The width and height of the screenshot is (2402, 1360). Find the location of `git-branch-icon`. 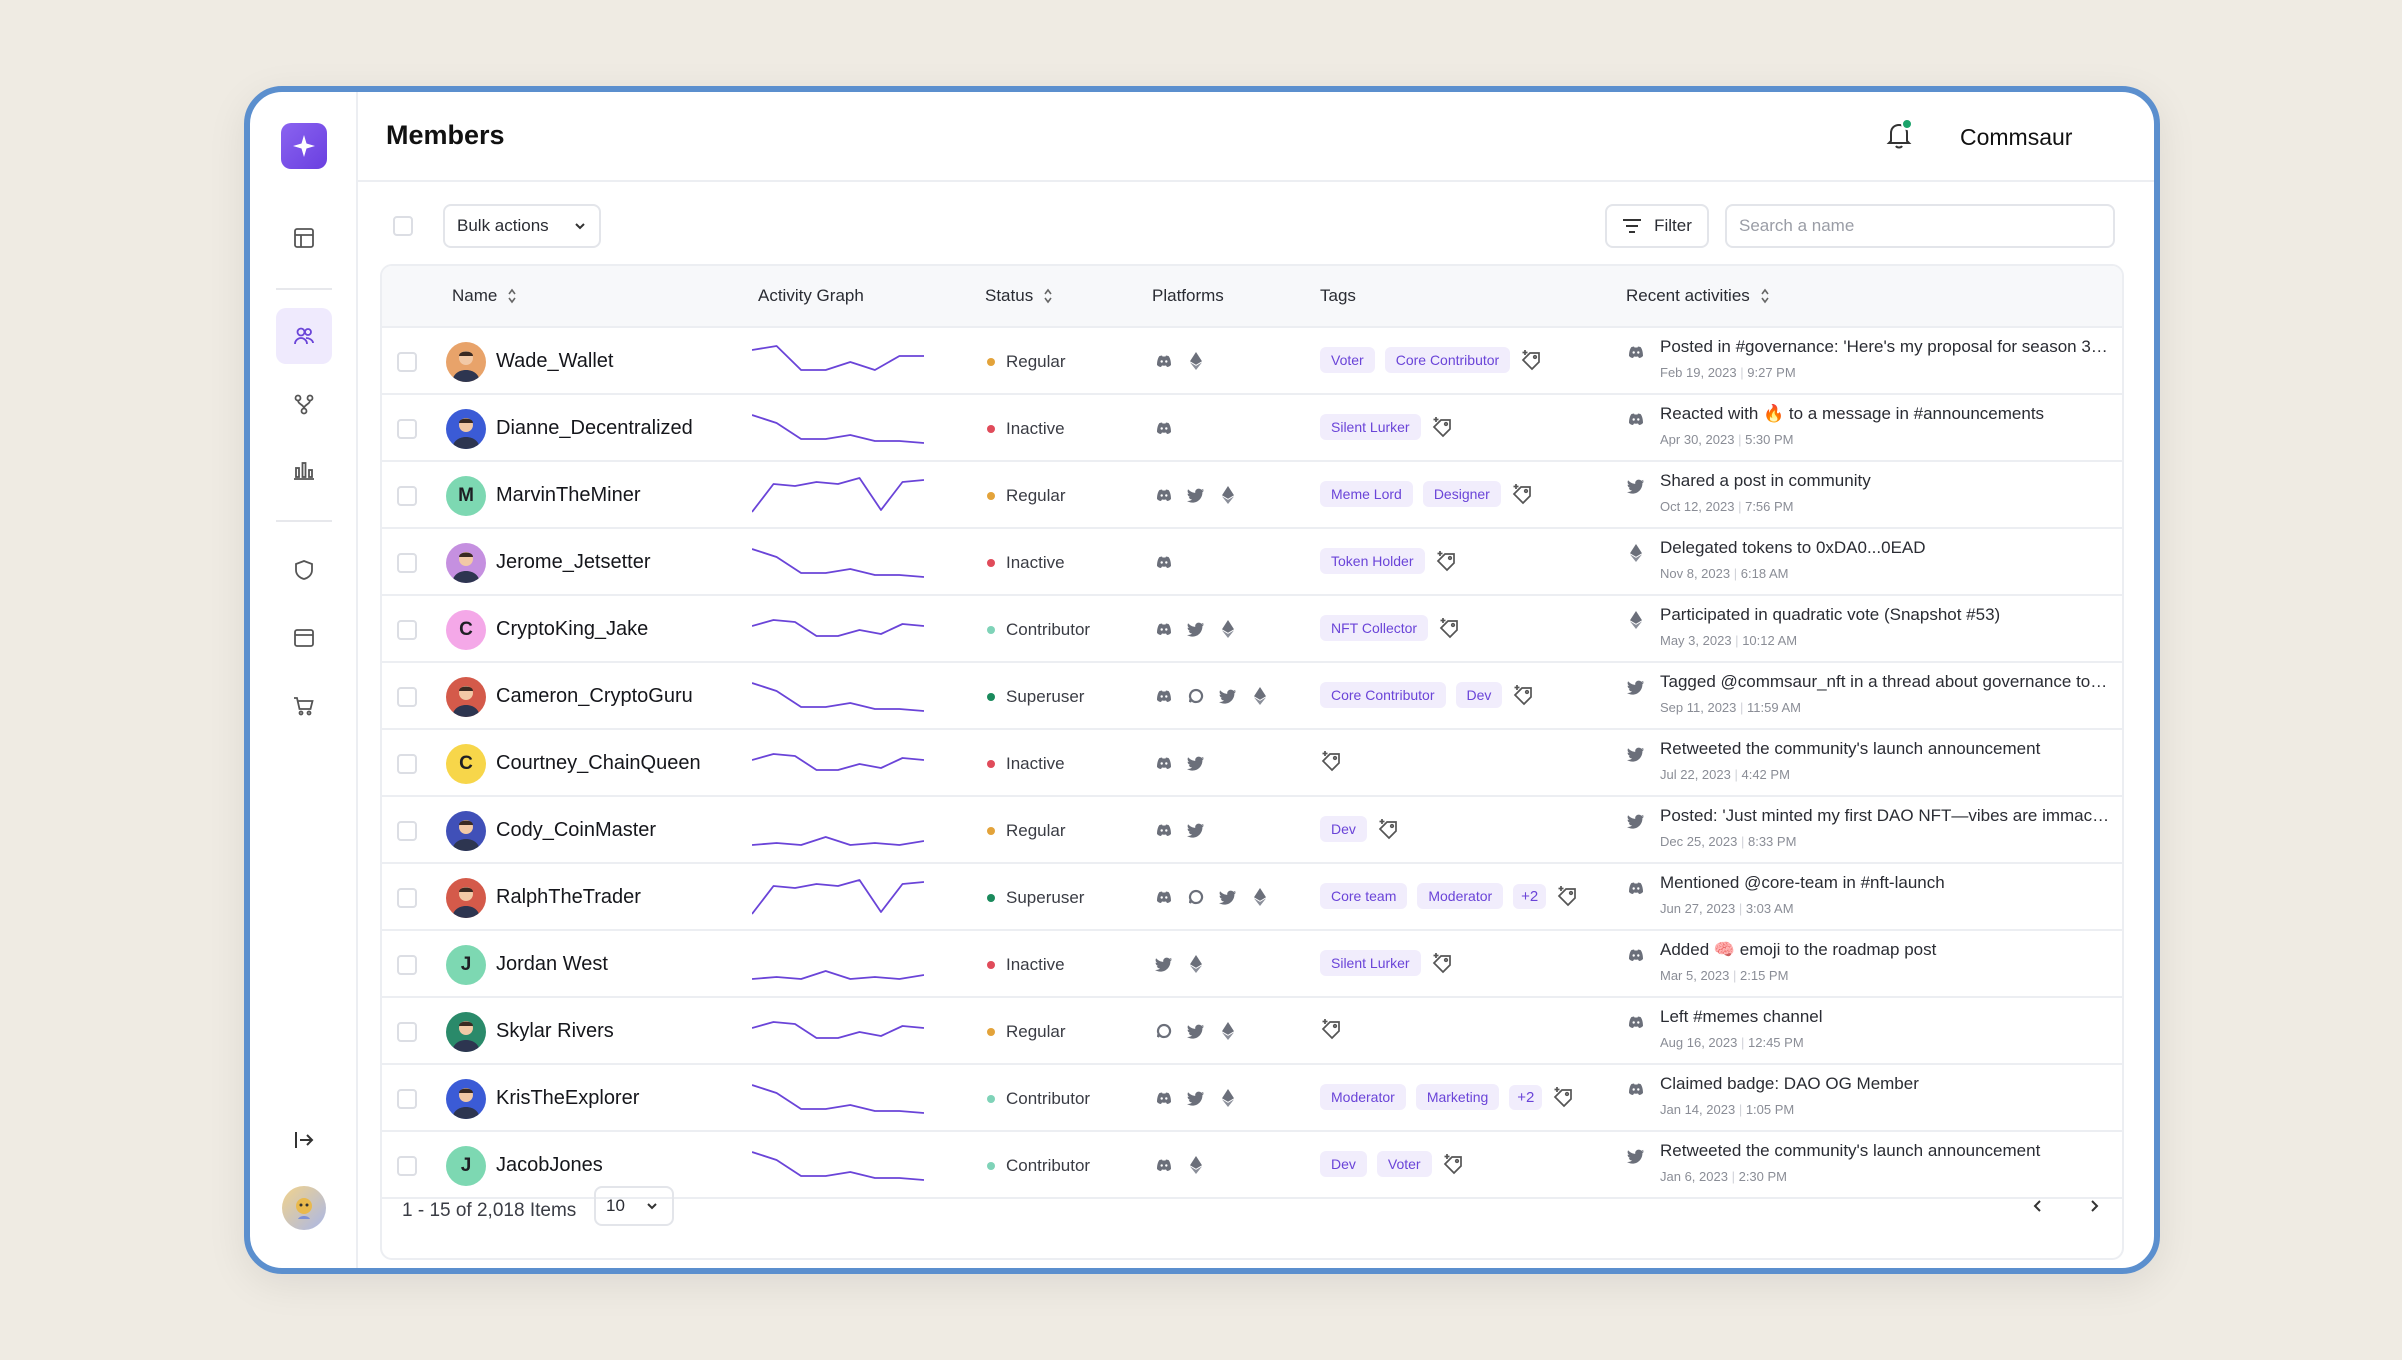

git-branch-icon is located at coordinates (304, 404).